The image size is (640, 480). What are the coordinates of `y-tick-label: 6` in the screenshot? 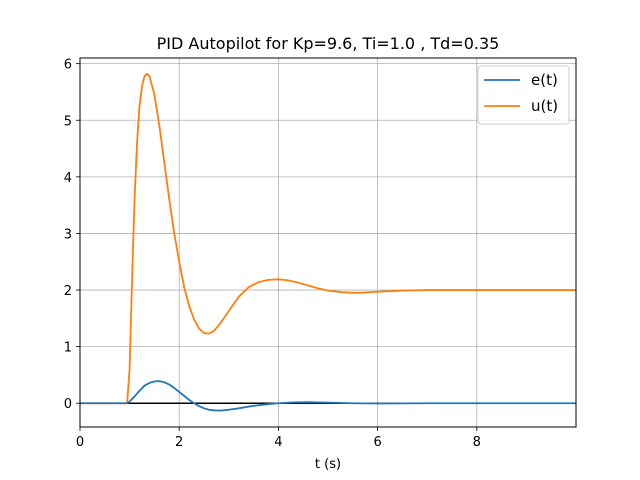 It's located at (68, 65).